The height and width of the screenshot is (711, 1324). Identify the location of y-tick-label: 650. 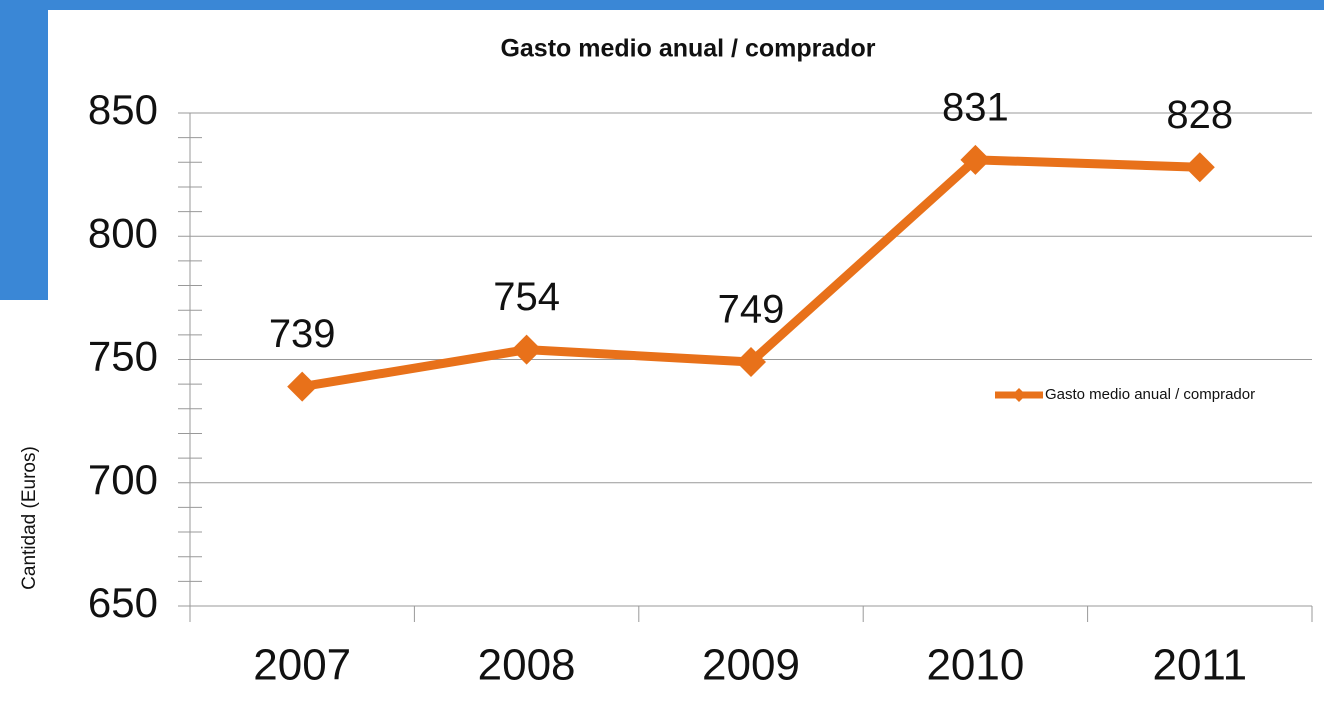
(123, 602).